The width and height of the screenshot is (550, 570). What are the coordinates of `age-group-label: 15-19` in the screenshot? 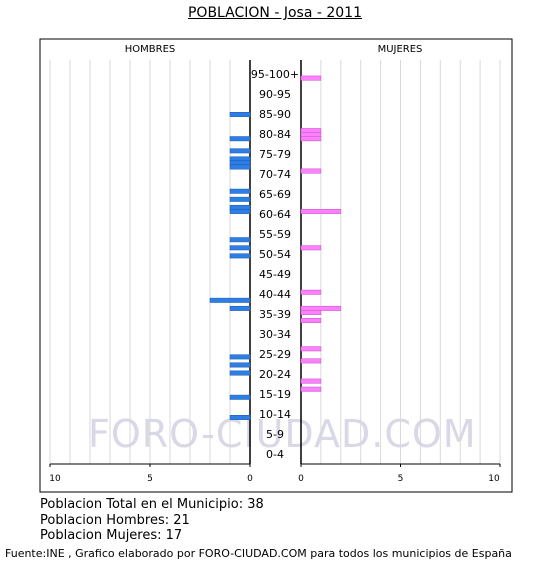 It's located at (275, 394).